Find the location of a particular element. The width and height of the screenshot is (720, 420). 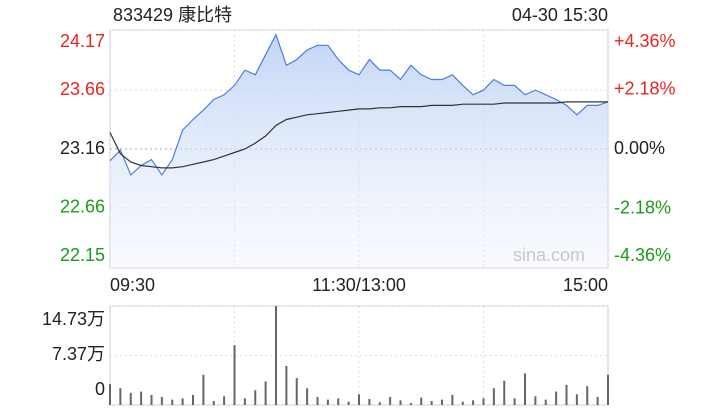

y2-tick-label: 0.00% is located at coordinates (639, 148).